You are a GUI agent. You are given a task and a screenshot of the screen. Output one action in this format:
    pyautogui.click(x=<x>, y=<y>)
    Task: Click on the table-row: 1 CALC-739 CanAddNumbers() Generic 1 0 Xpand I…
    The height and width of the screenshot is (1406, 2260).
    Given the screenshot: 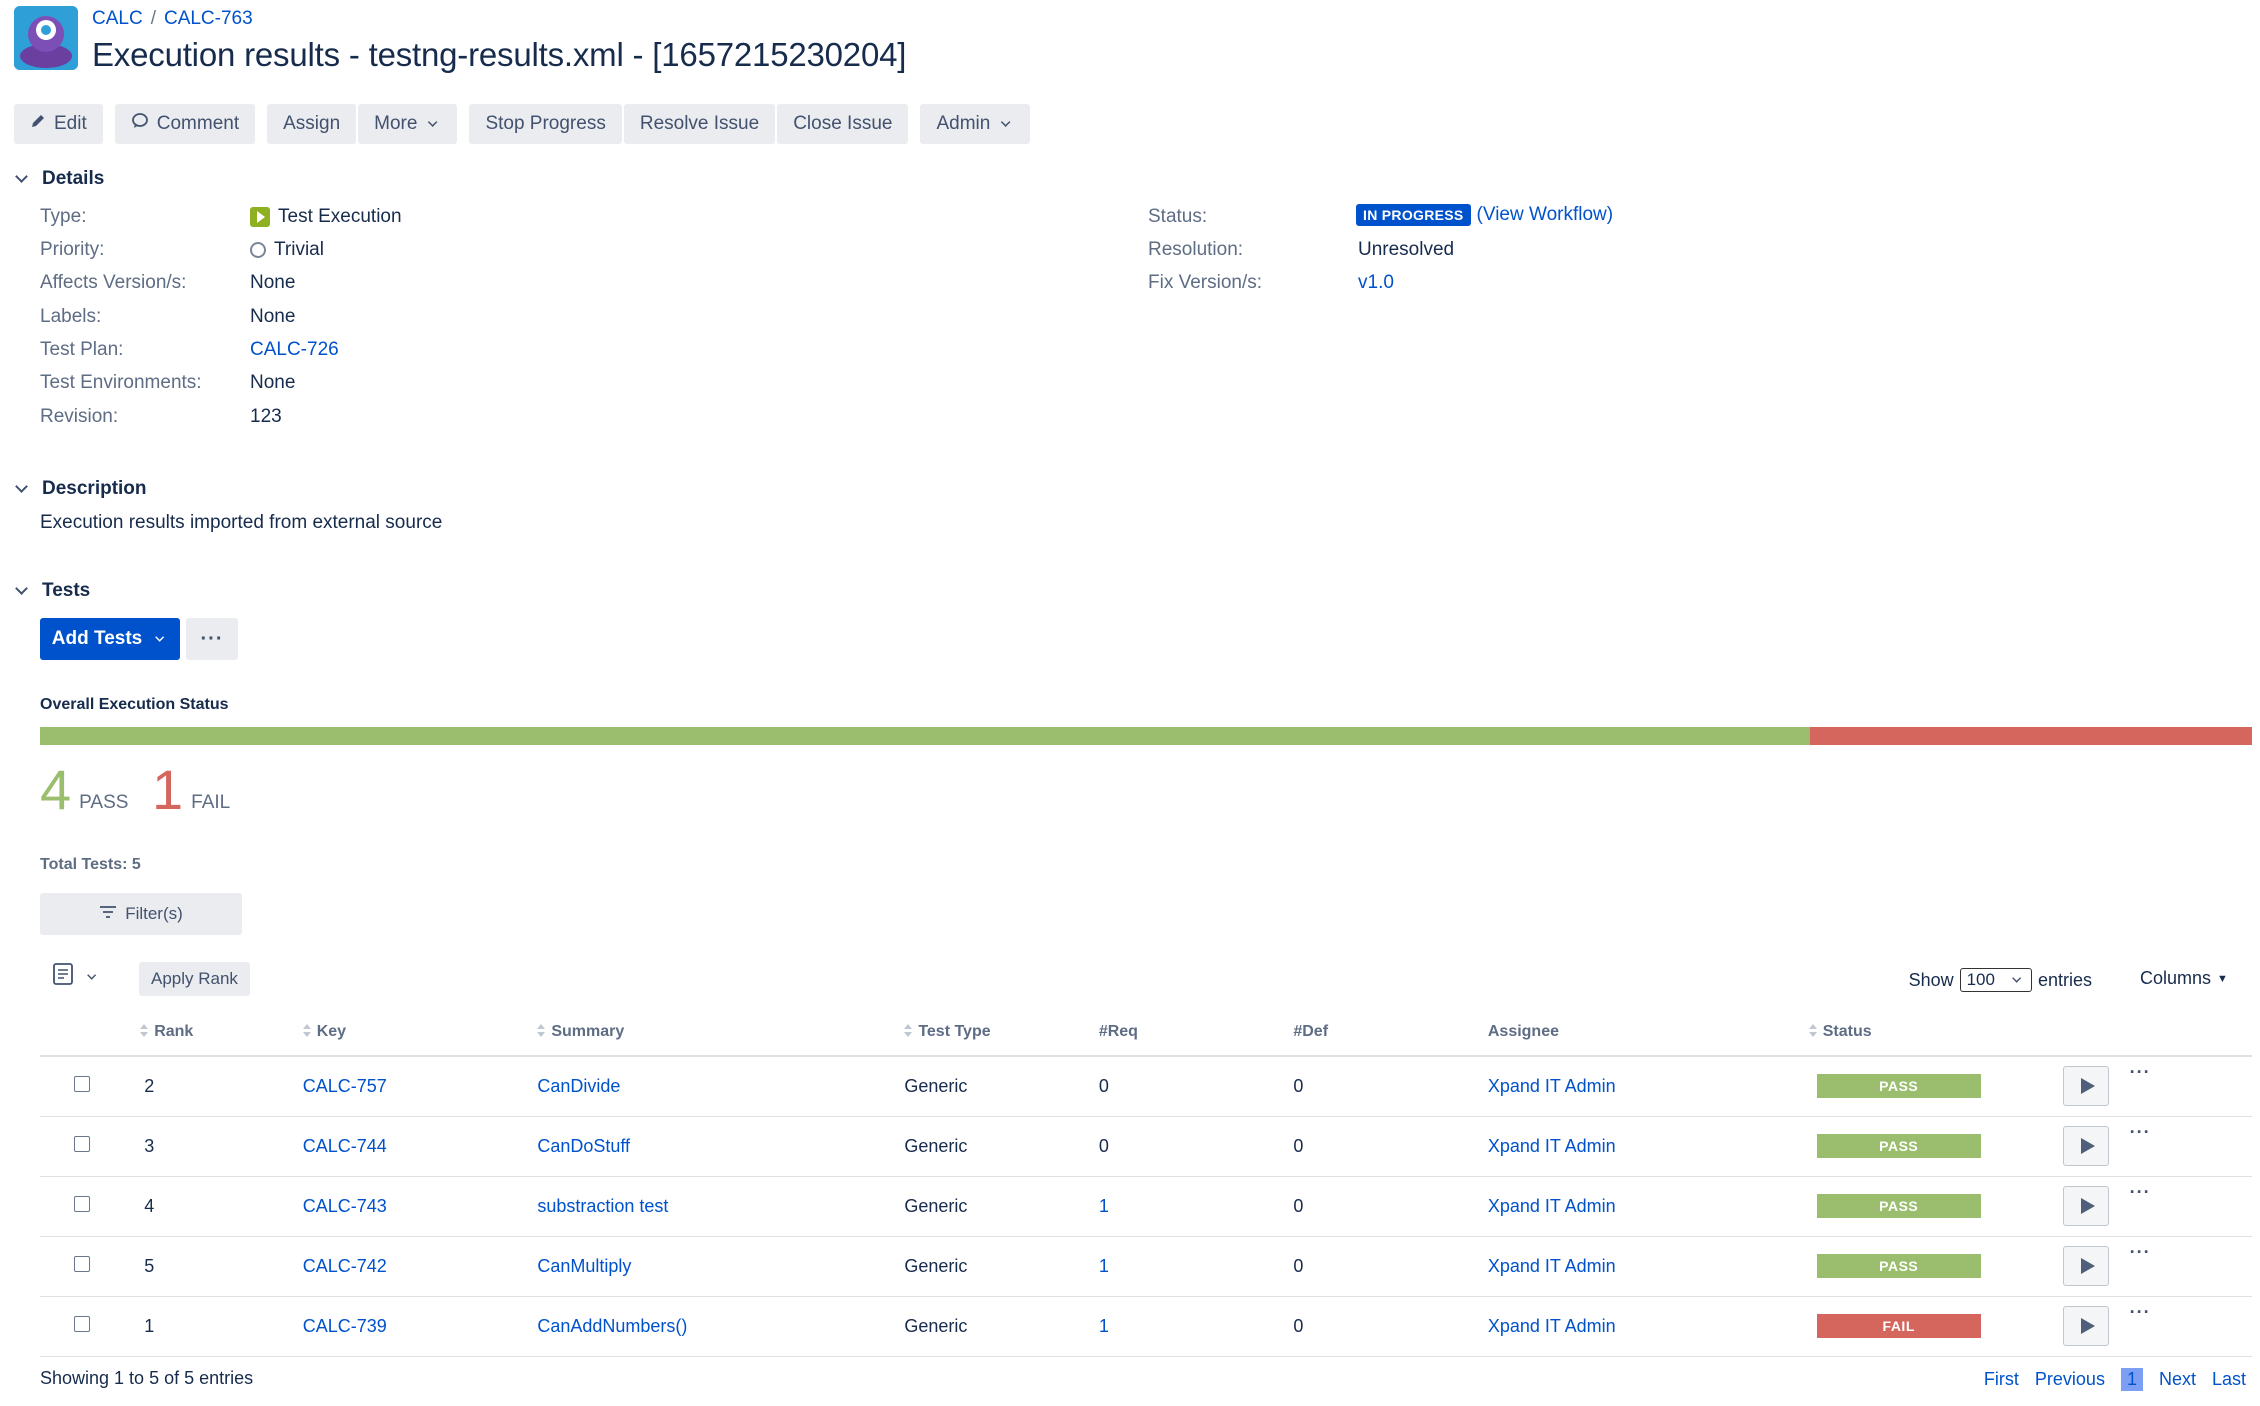 What is the action you would take?
    pyautogui.click(x=1146, y=1326)
    